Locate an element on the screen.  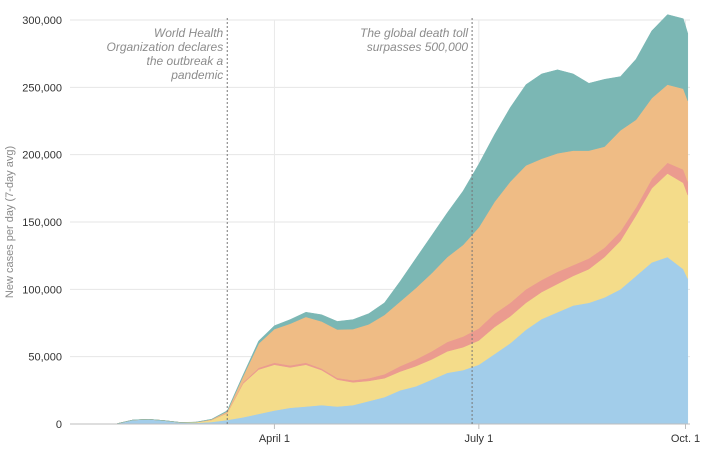
x-tick-label: July 1 is located at coordinates (478, 439).